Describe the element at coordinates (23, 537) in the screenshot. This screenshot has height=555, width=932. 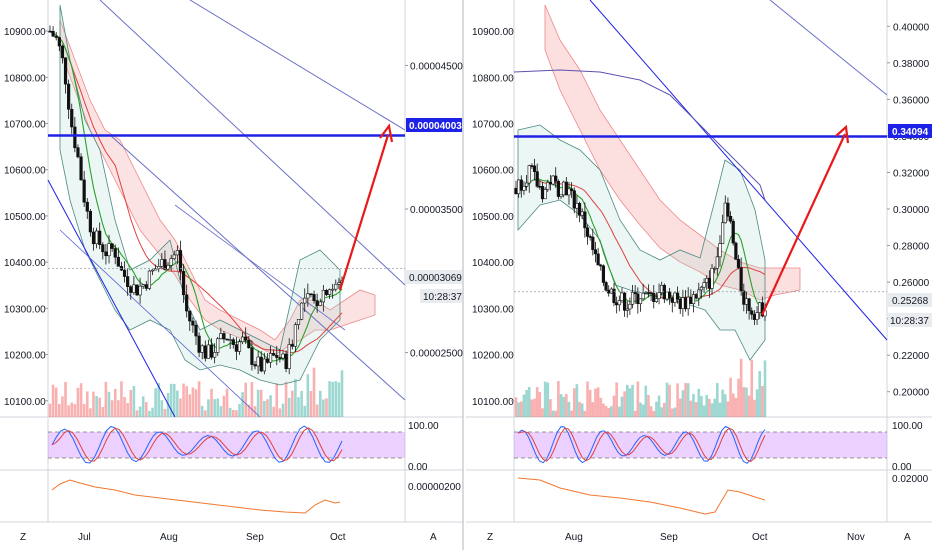
I see `left-corner-z: Z` at that location.